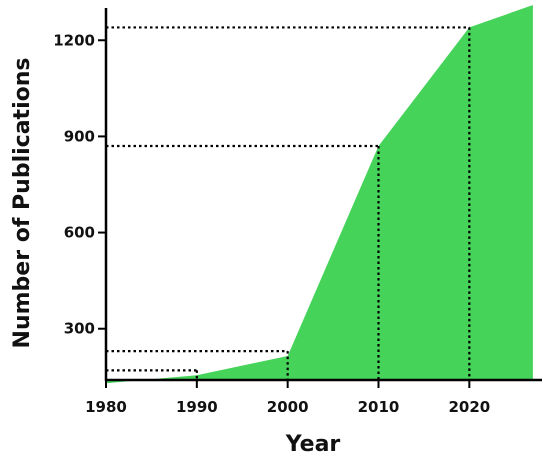 The height and width of the screenshot is (462, 550). I want to click on x-ticks: 1980 1990 2000 2010 2020, so click(287, 398).